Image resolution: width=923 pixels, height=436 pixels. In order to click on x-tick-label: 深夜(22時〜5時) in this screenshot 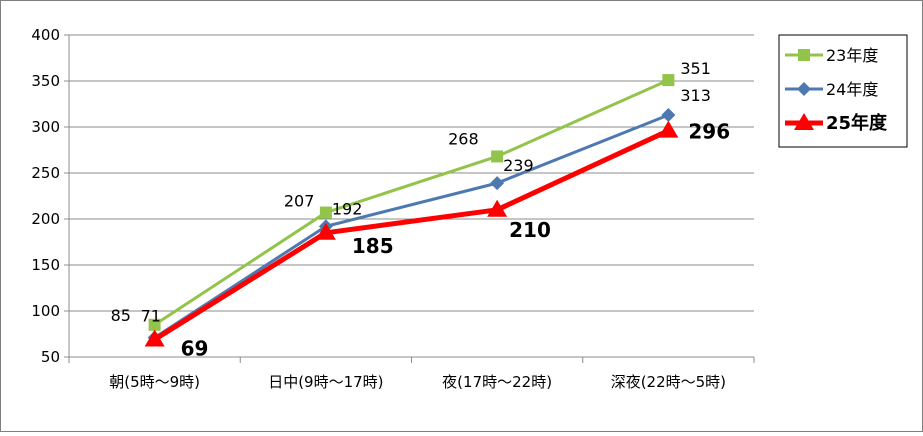, I will do `click(668, 382)`.